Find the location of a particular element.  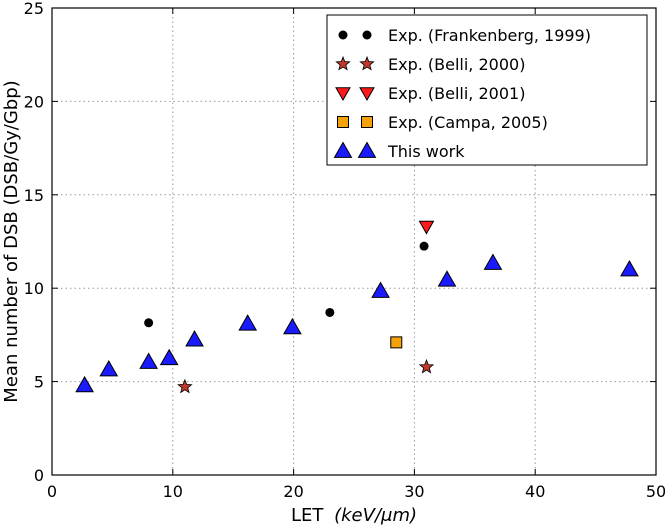

x-axis-label: LET (keV/μm) is located at coordinates (354, 515).